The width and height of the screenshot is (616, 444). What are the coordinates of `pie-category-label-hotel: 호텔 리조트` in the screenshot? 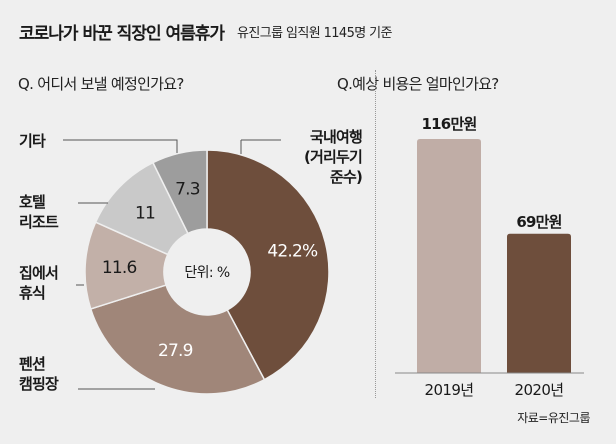 It's located at (39, 212).